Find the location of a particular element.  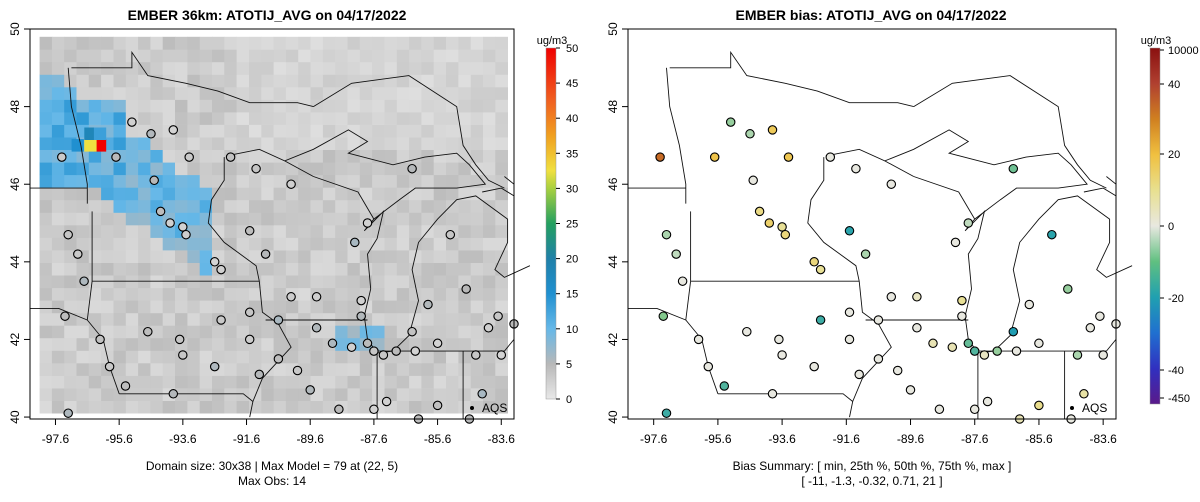

right-border-line is located at coordinates (791, 79).